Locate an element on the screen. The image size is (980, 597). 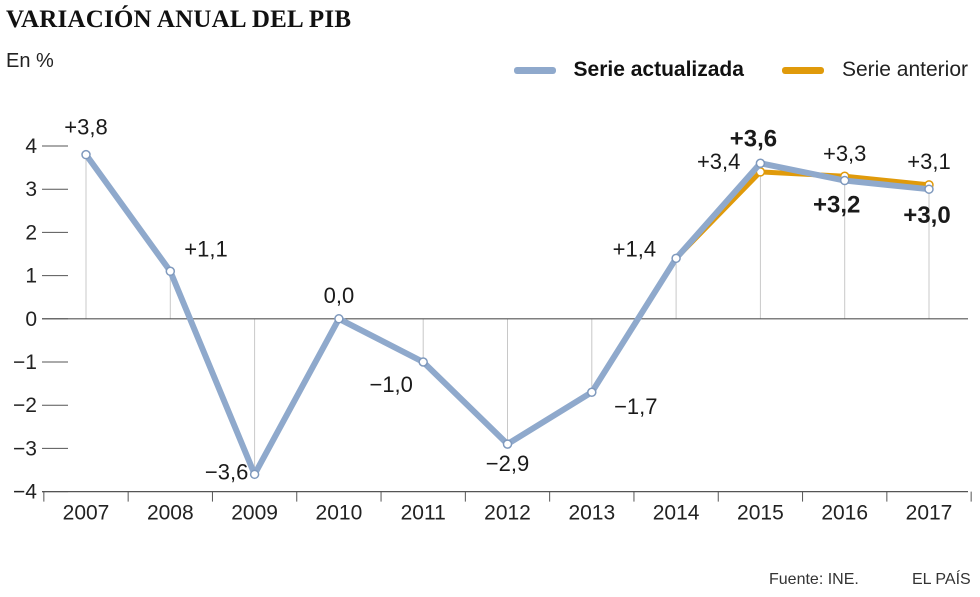
data-label-updated-2011: −1,0 is located at coordinates (390, 384).